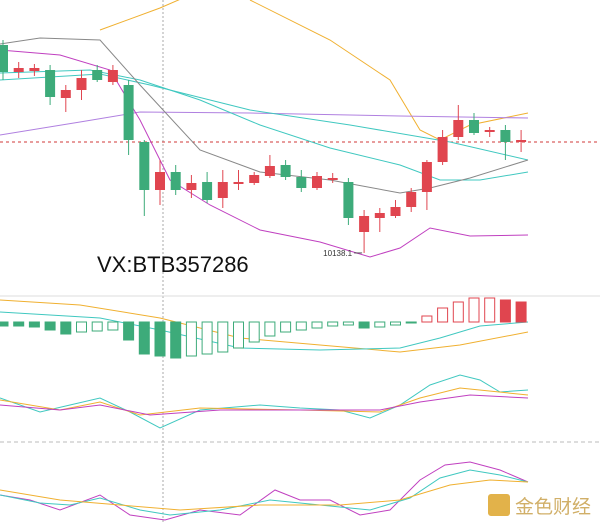 Image resolution: width=600 pixels, height=524 pixels. What do you see at coordinates (173, 264) in the screenshot?
I see `annotation: VX:BTB357286` at bounding box center [173, 264].